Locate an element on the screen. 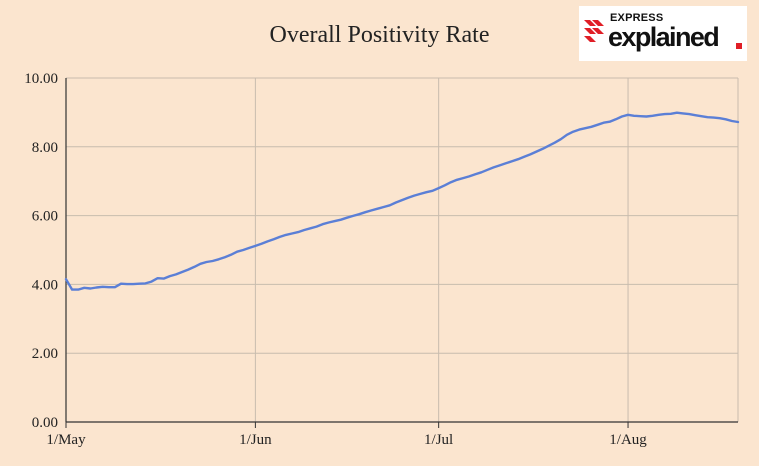 This screenshot has width=759, height=466. y-tick-label: 6.00 is located at coordinates (45, 217).